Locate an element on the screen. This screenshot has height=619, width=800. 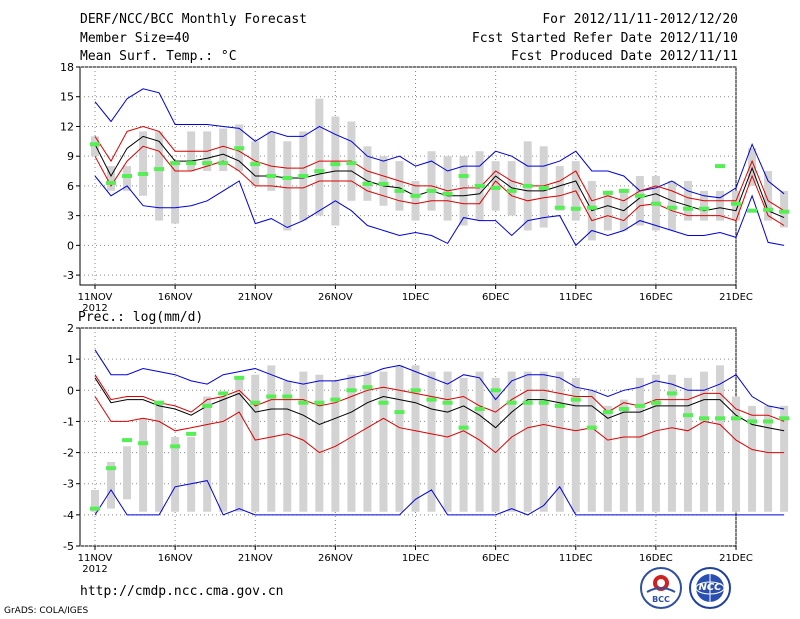
temp-ytick-label: 6 is located at coordinates (70, 186).